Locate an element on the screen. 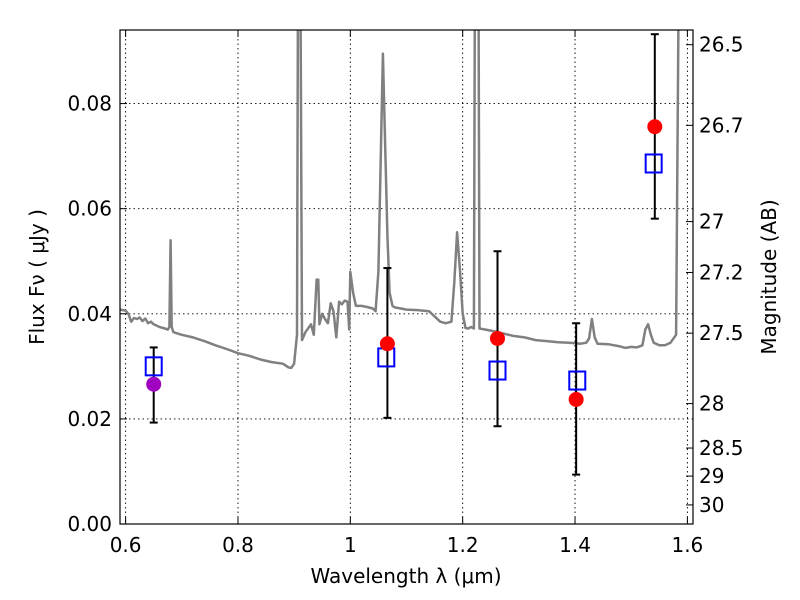 This screenshot has height=600, width=800. x-tick-label: 1.6 is located at coordinates (687, 545).